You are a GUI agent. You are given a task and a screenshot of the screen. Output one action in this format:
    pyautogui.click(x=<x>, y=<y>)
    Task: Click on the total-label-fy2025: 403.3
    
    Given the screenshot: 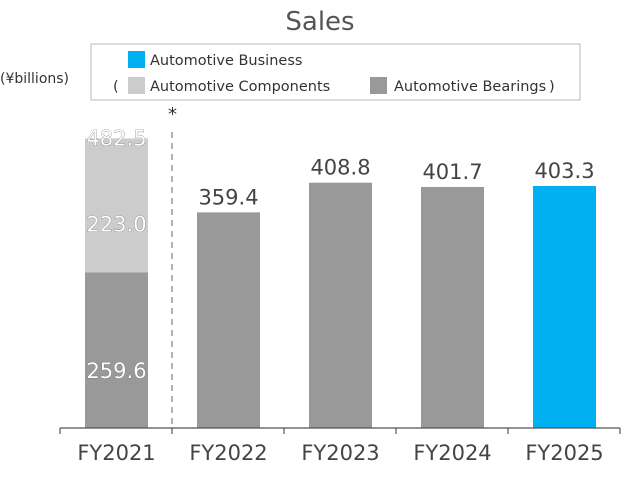 What is the action you would take?
    pyautogui.click(x=564, y=171)
    